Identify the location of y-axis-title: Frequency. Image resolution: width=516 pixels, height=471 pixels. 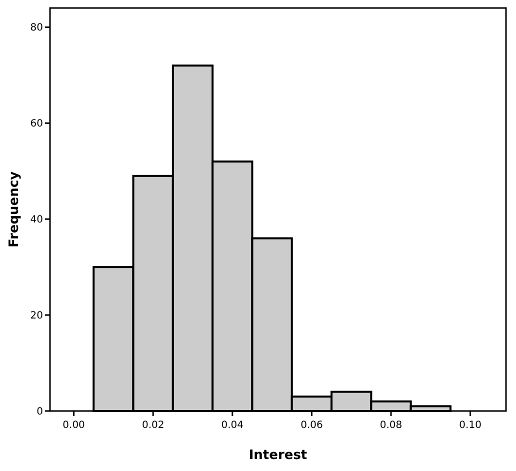
(14, 209).